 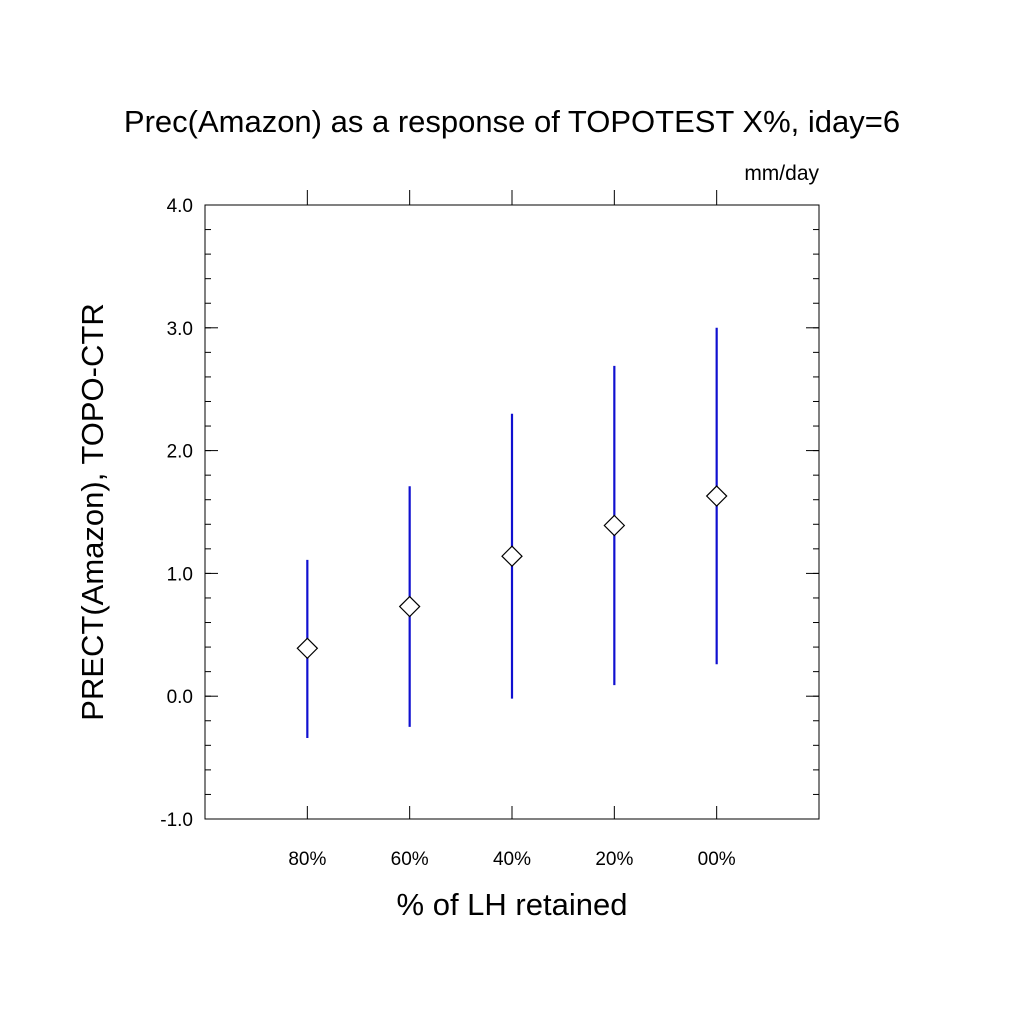 What do you see at coordinates (180, 206) in the screenshot?
I see `y-tick-label: 4.0` at bounding box center [180, 206].